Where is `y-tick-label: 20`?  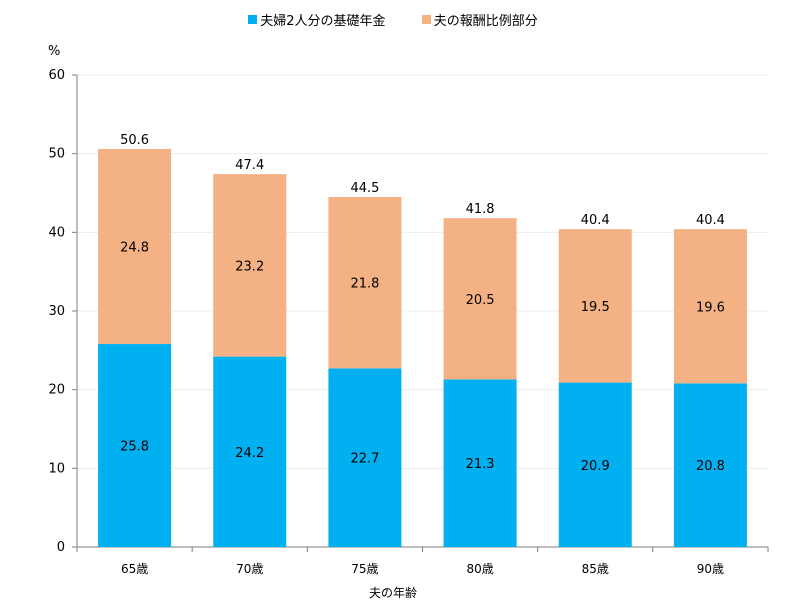
y-tick-label: 20 is located at coordinates (56, 390).